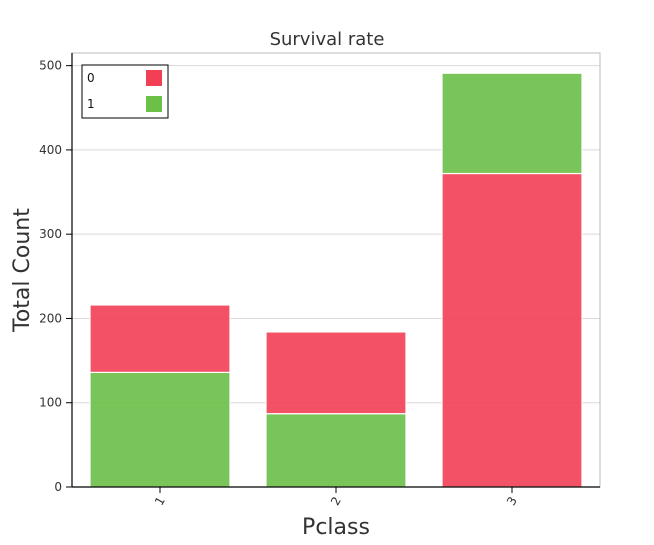  Describe the element at coordinates (327, 39) in the screenshot. I see `chart-title: Survival rate` at that location.